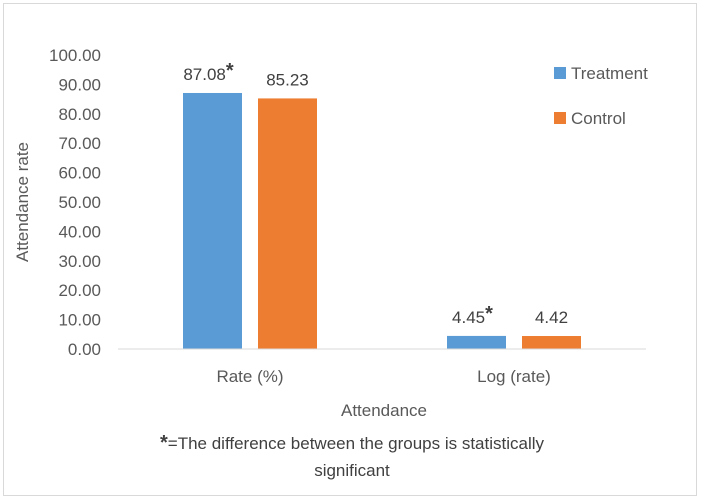 The width and height of the screenshot is (701, 500). I want to click on y-tick-label: 60.00, so click(79, 173).